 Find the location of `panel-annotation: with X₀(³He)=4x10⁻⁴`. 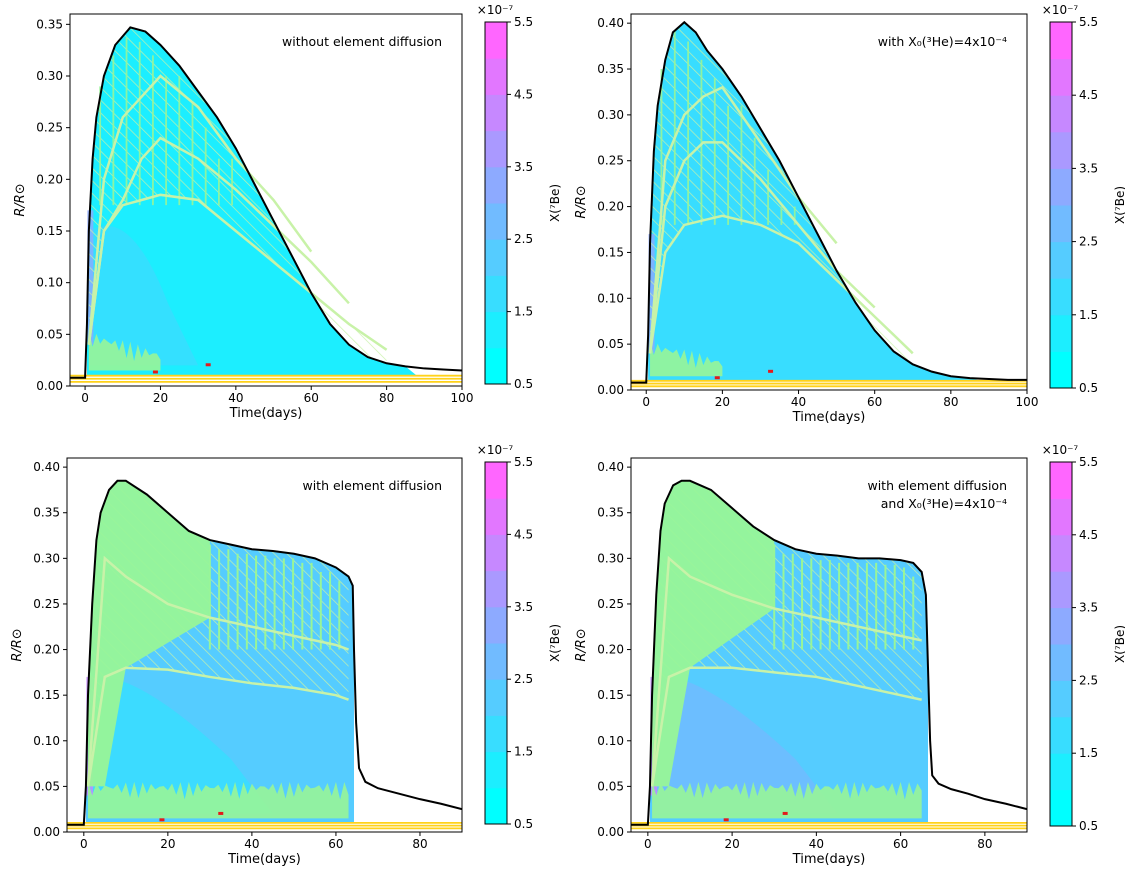

panel-annotation: with X₀(³He)=4x10⁻⁴ is located at coordinates (942, 41).